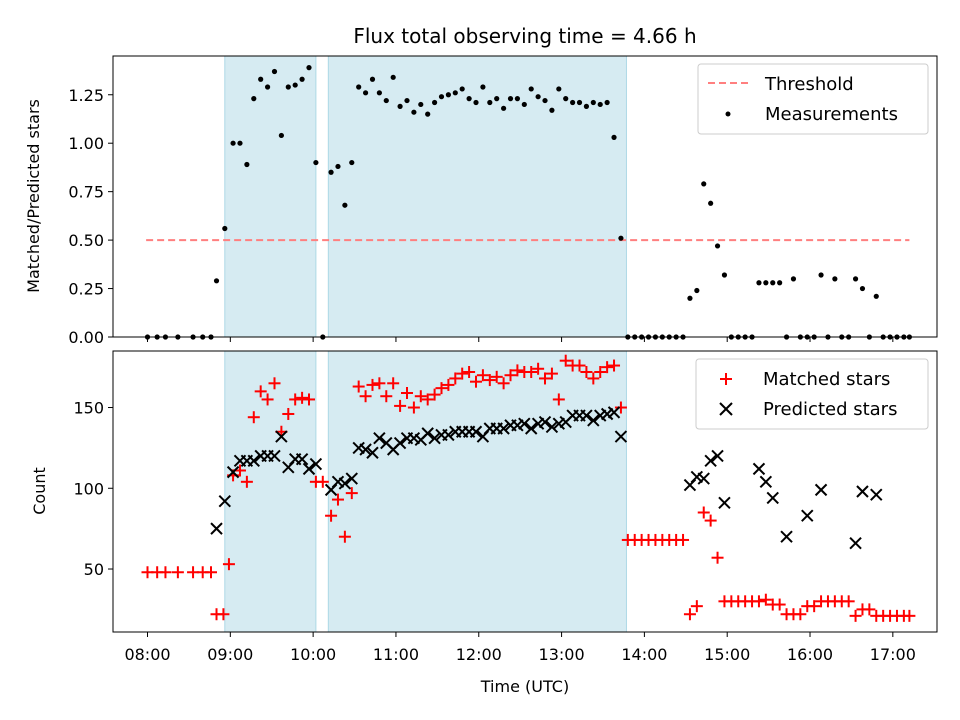  I want to click on y-tick-label: 50, so click(94, 569).